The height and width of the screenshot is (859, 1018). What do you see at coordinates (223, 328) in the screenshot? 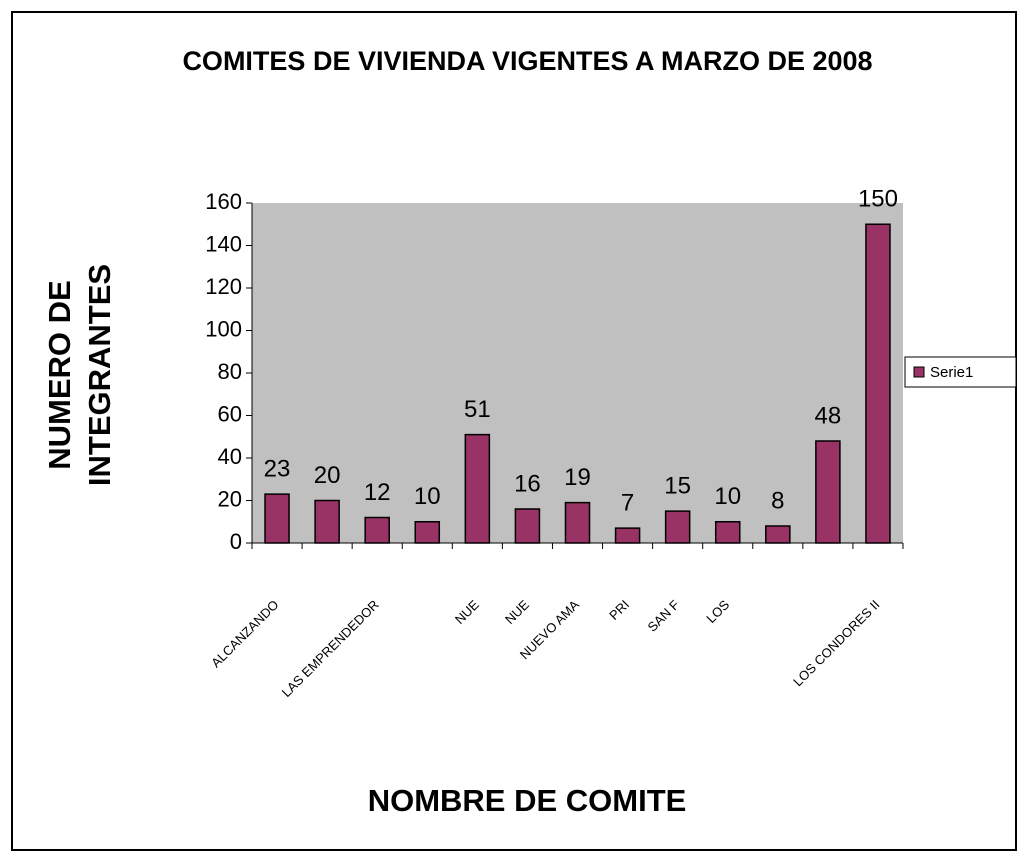
I see `y-tick-label: 100` at bounding box center [223, 328].